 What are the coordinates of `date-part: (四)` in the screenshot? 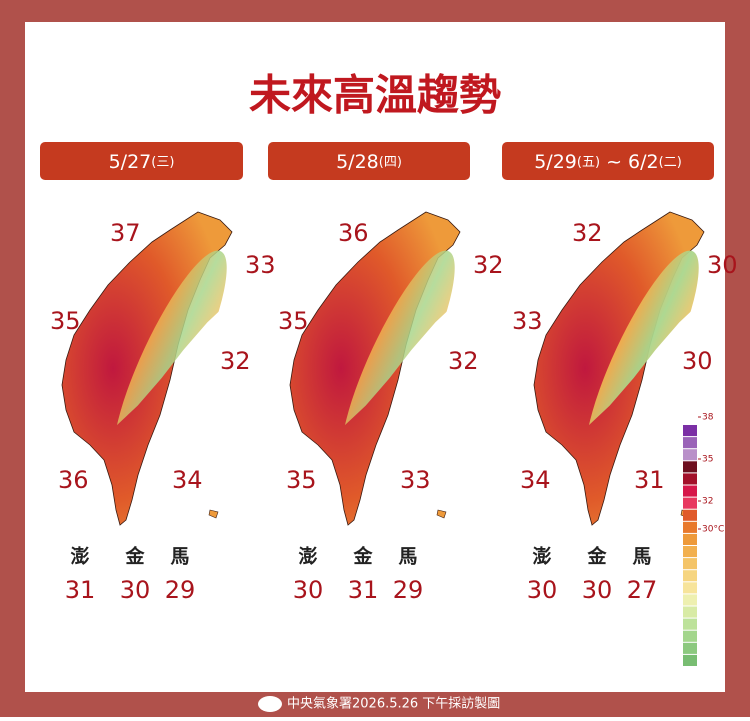 It's located at (390, 162).